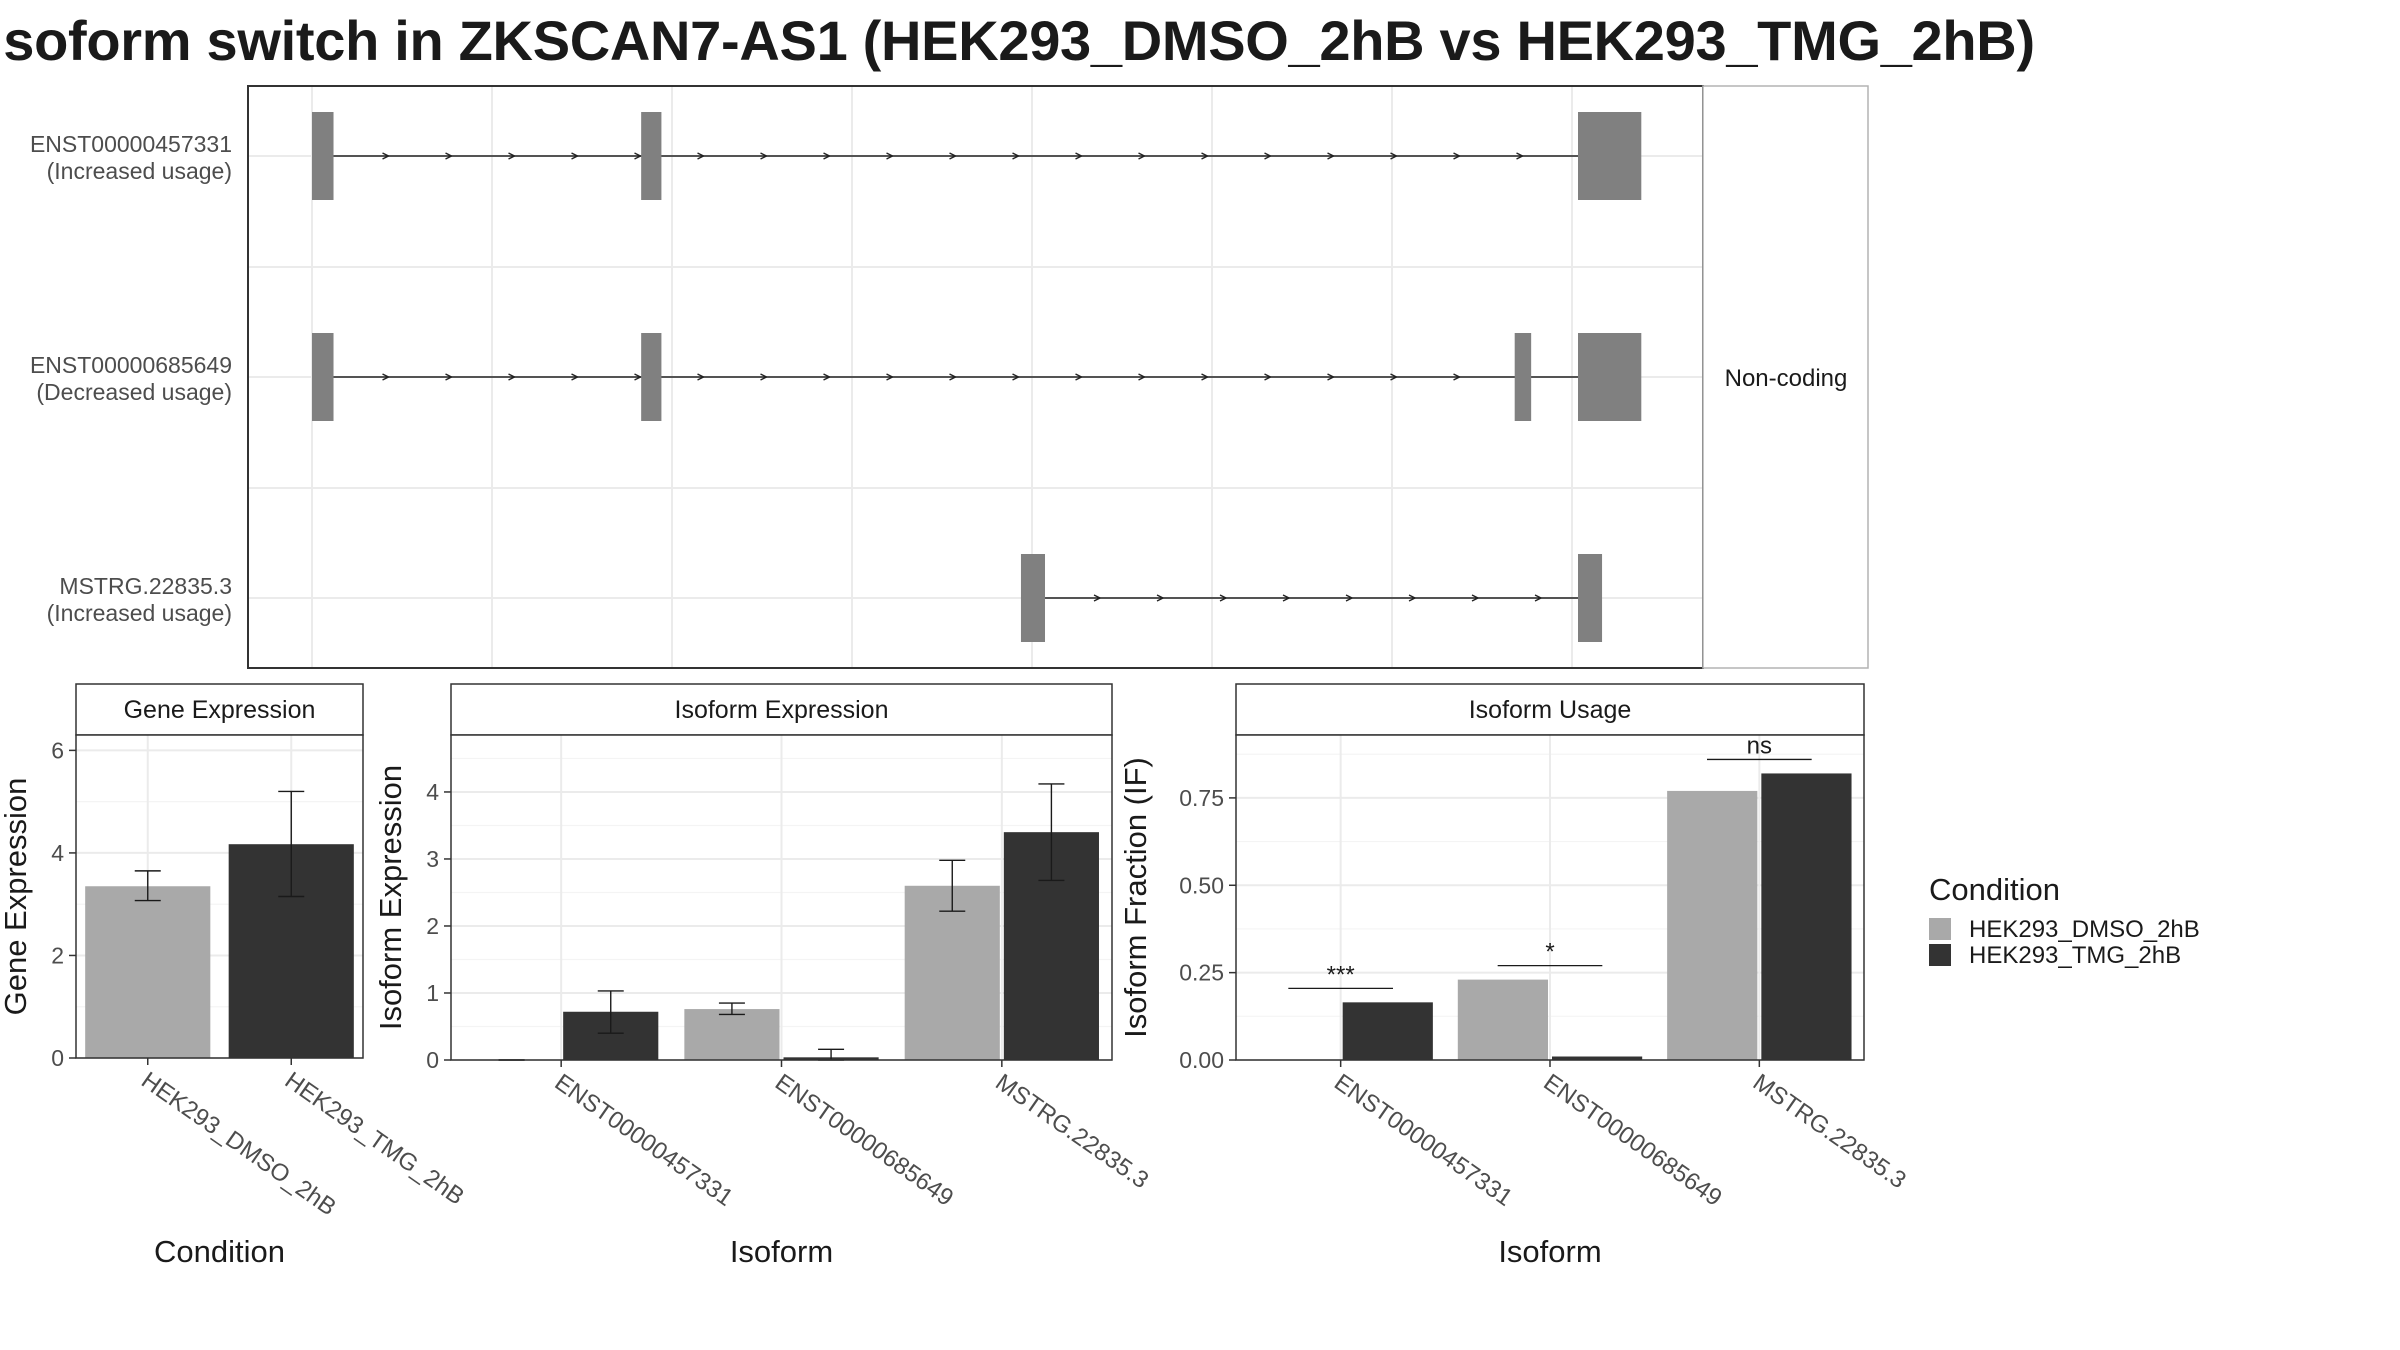 The width and height of the screenshot is (2400, 1350). I want to click on legend-title: Condition, so click(1994, 889).